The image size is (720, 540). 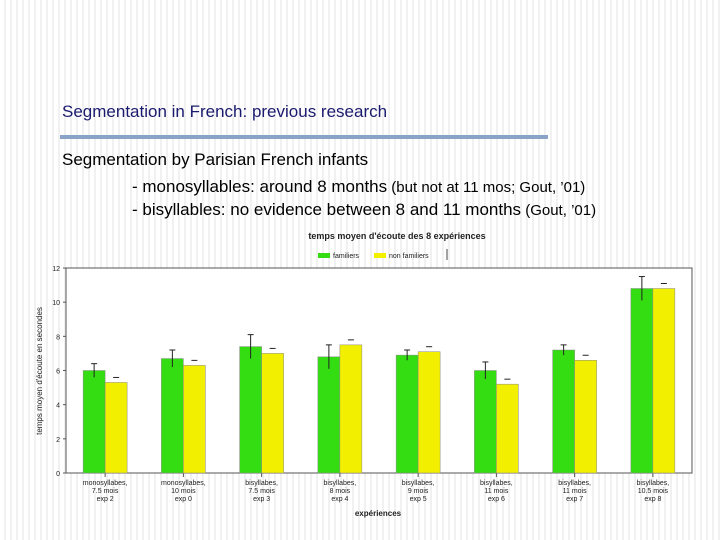 I want to click on x-tick-label: exp 6, so click(x=496, y=499).